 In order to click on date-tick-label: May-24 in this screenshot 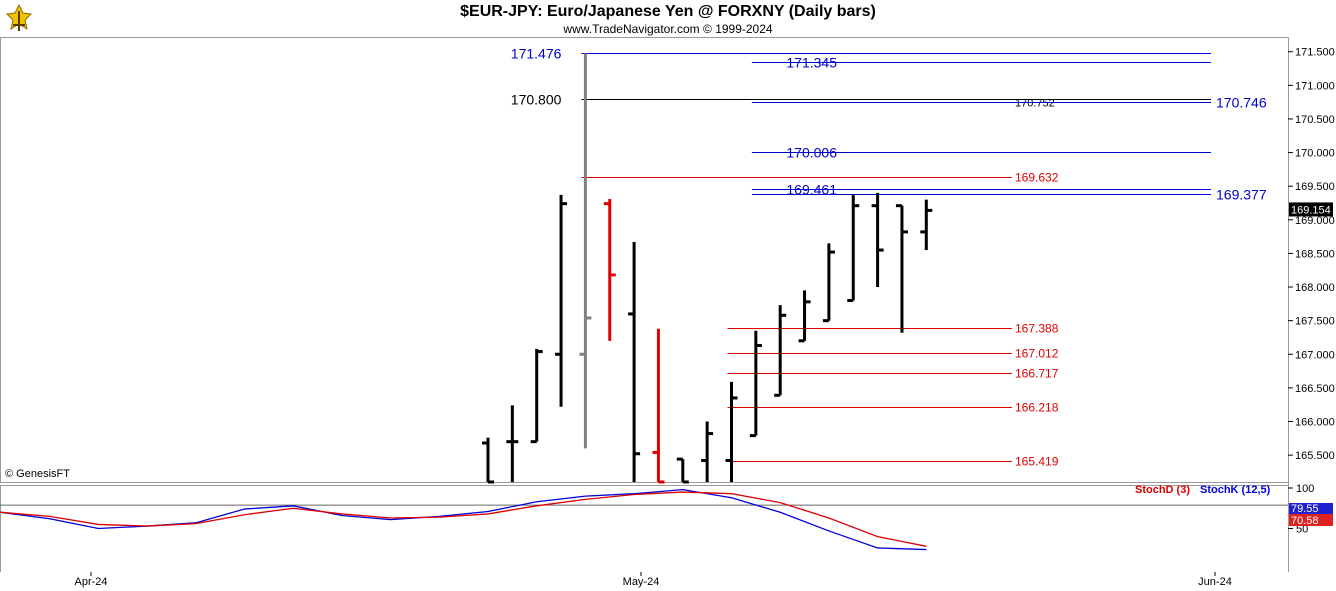, I will do `click(641, 582)`.